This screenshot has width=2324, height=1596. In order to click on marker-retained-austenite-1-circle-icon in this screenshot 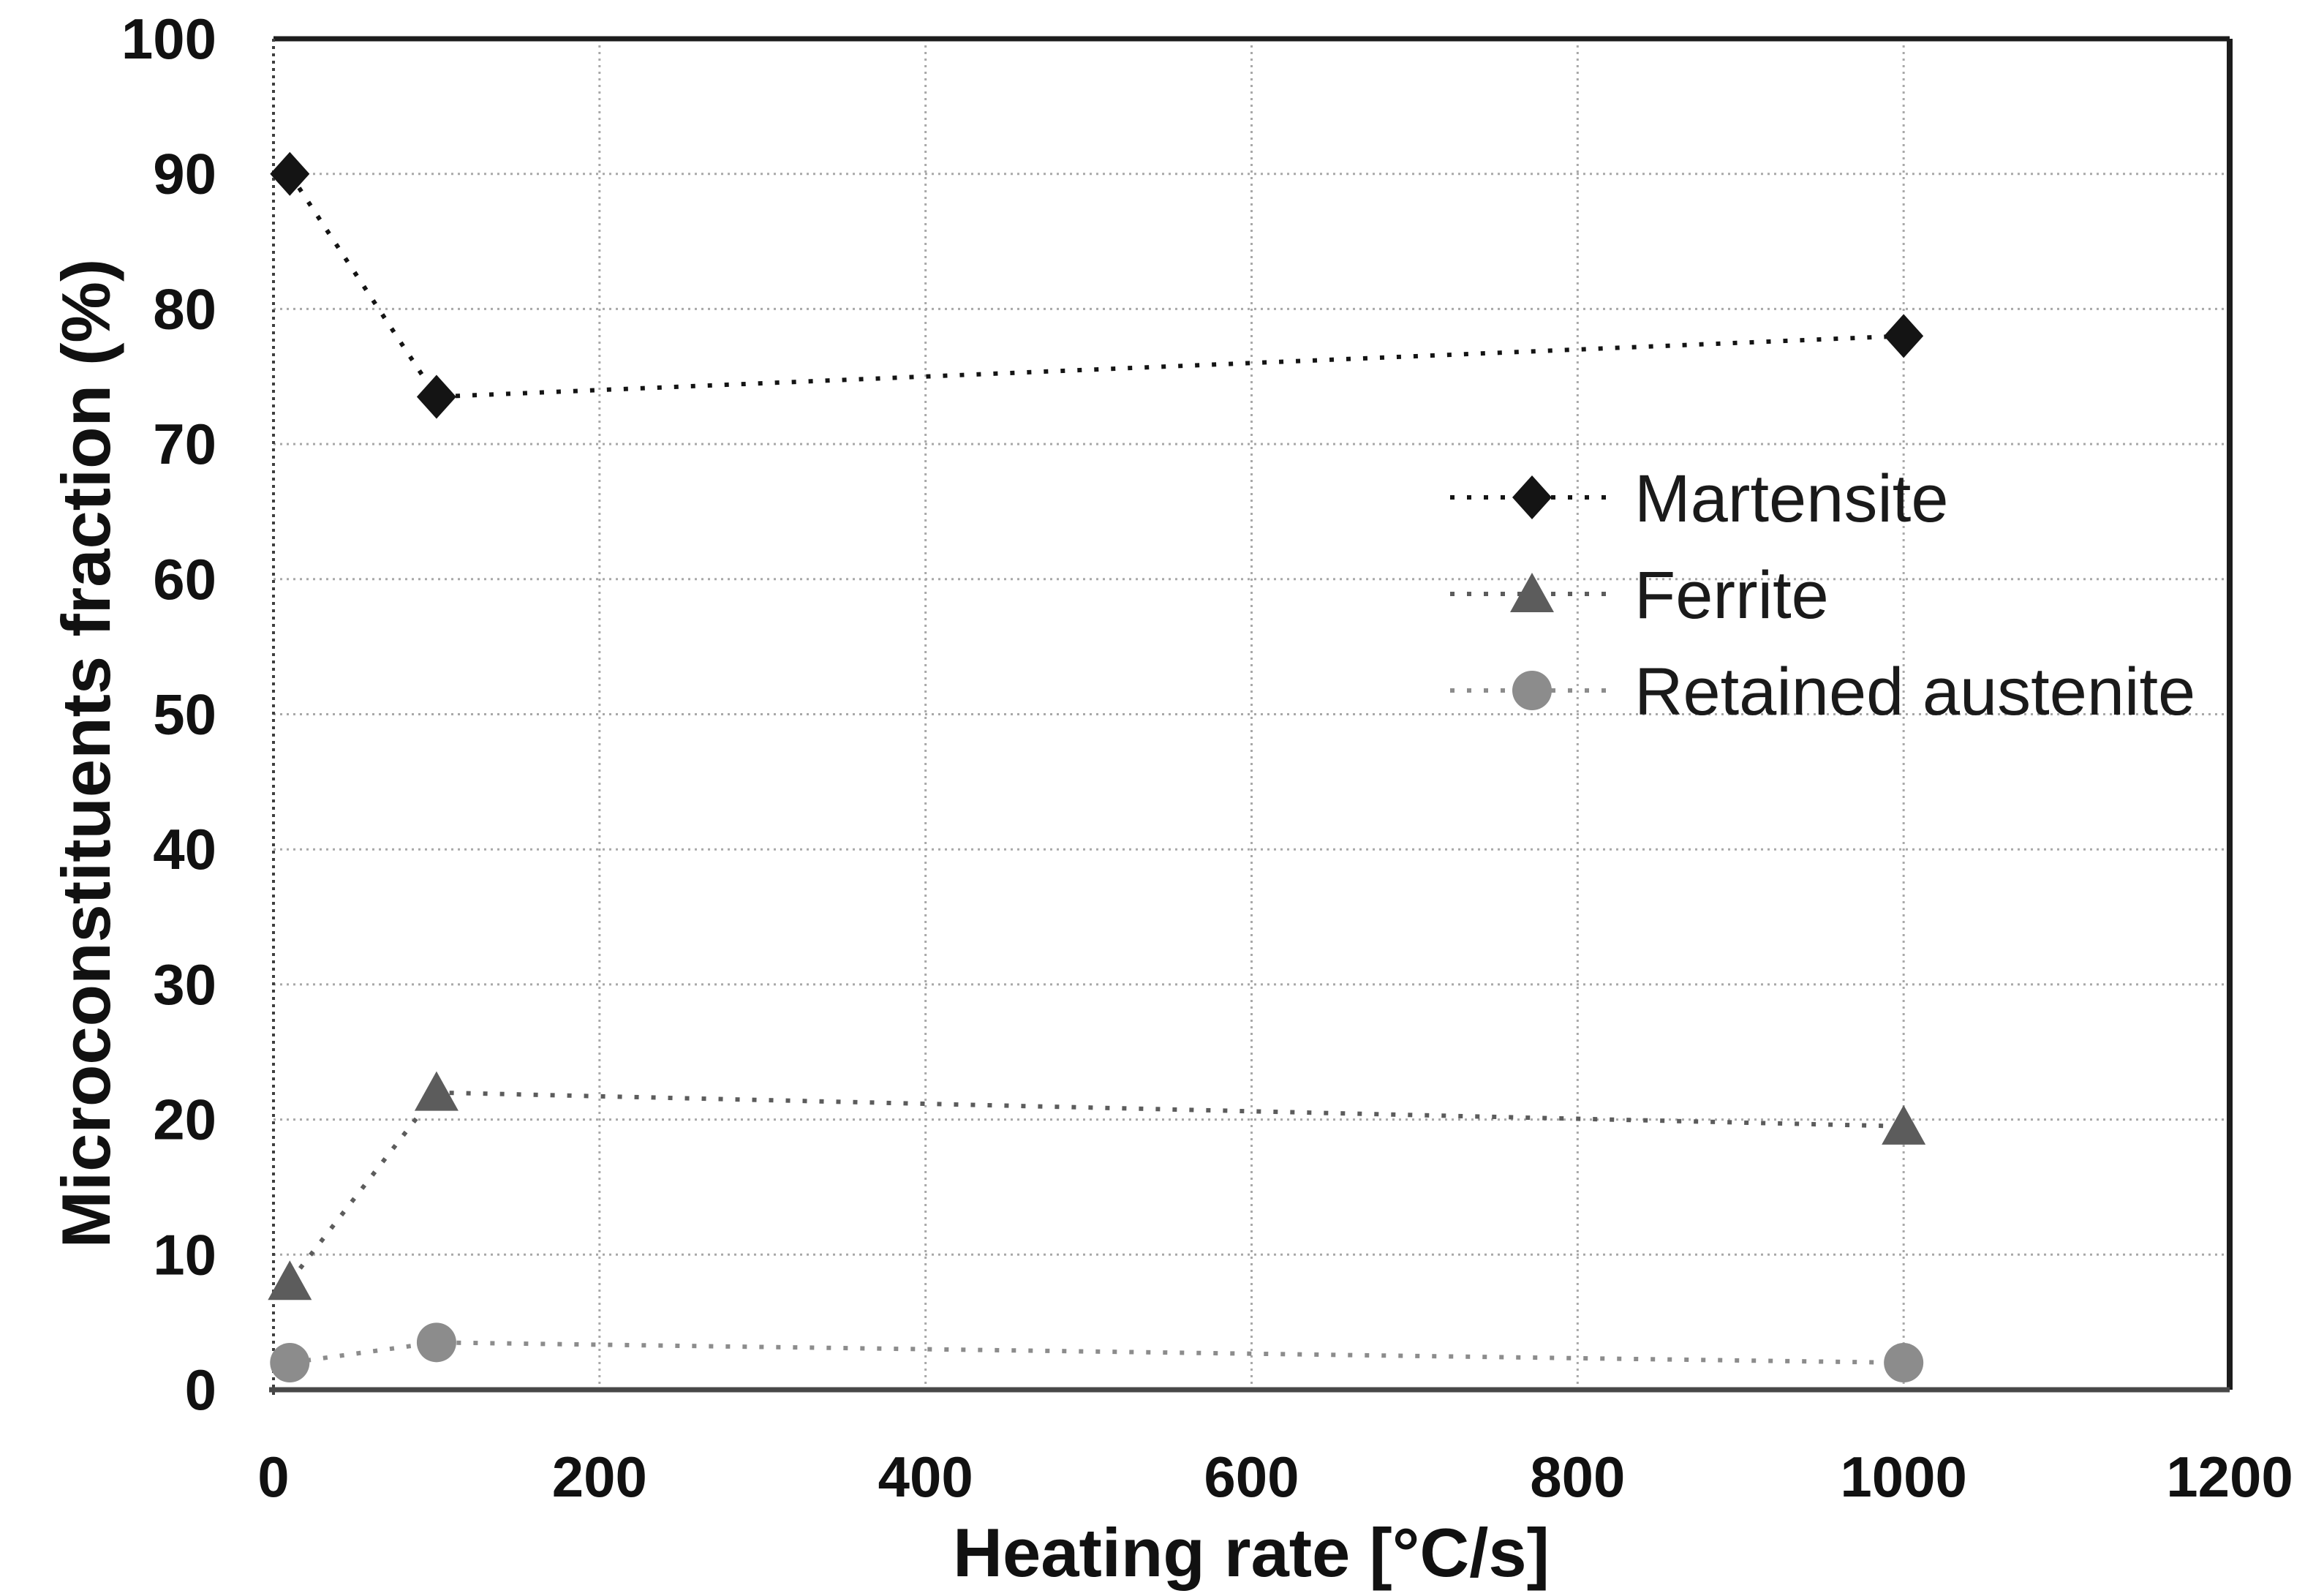, I will do `click(436, 1342)`.